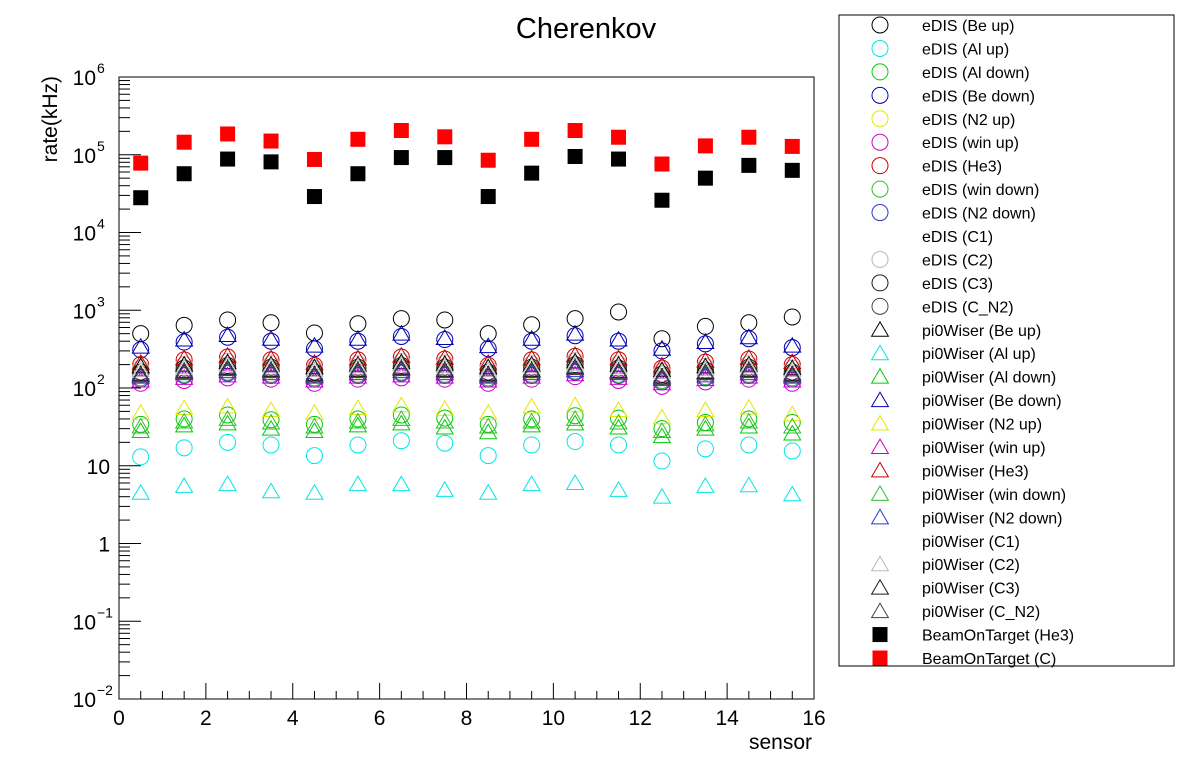 This screenshot has height=776, width=1198. I want to click on series-pi0wiser-c3, so click(466, 371).